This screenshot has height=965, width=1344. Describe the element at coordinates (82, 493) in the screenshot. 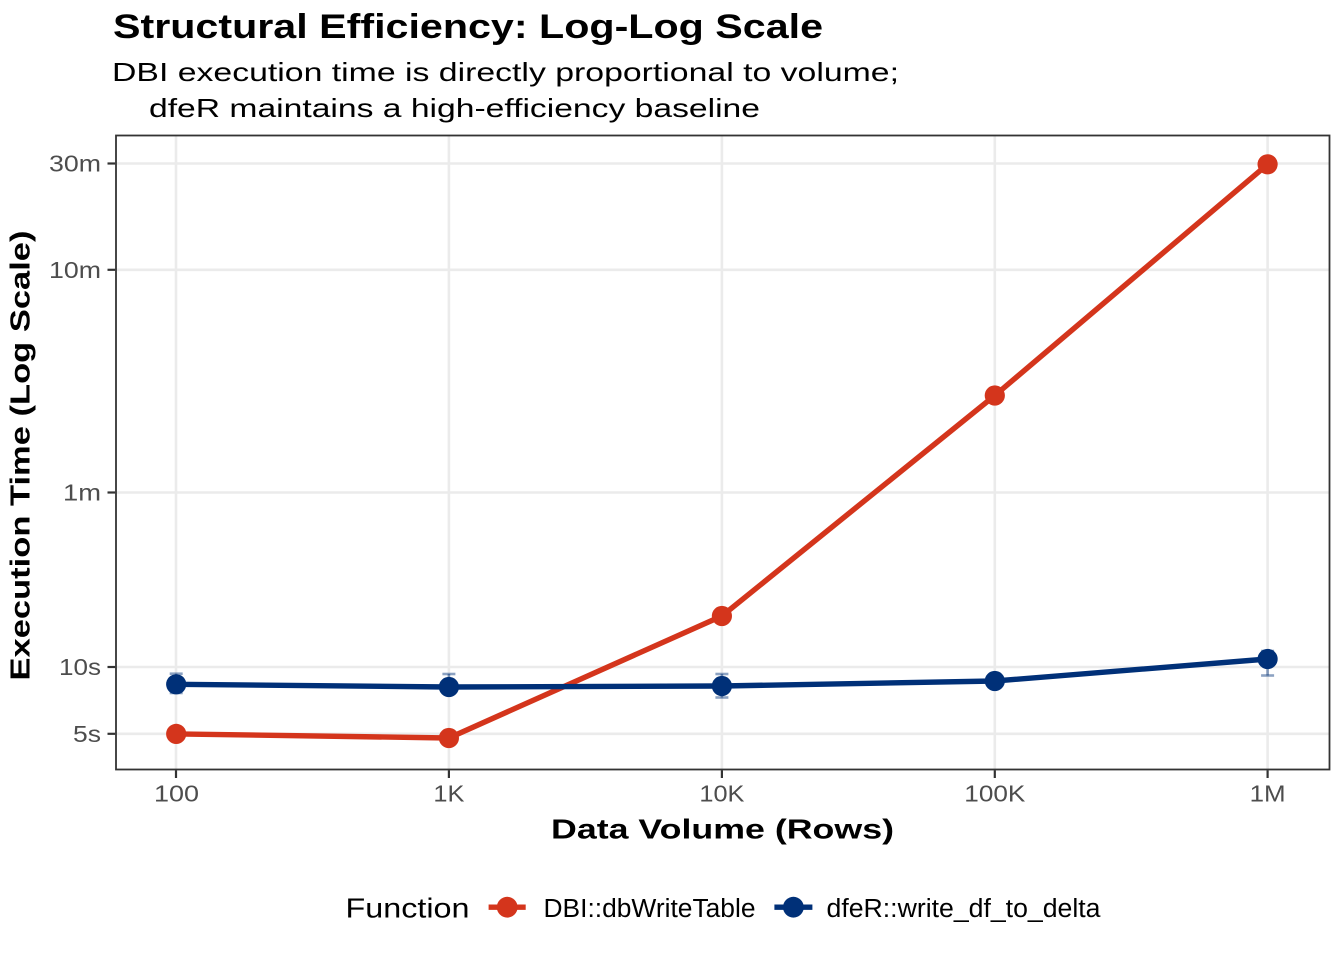

I see `svg-text: 1m` at that location.